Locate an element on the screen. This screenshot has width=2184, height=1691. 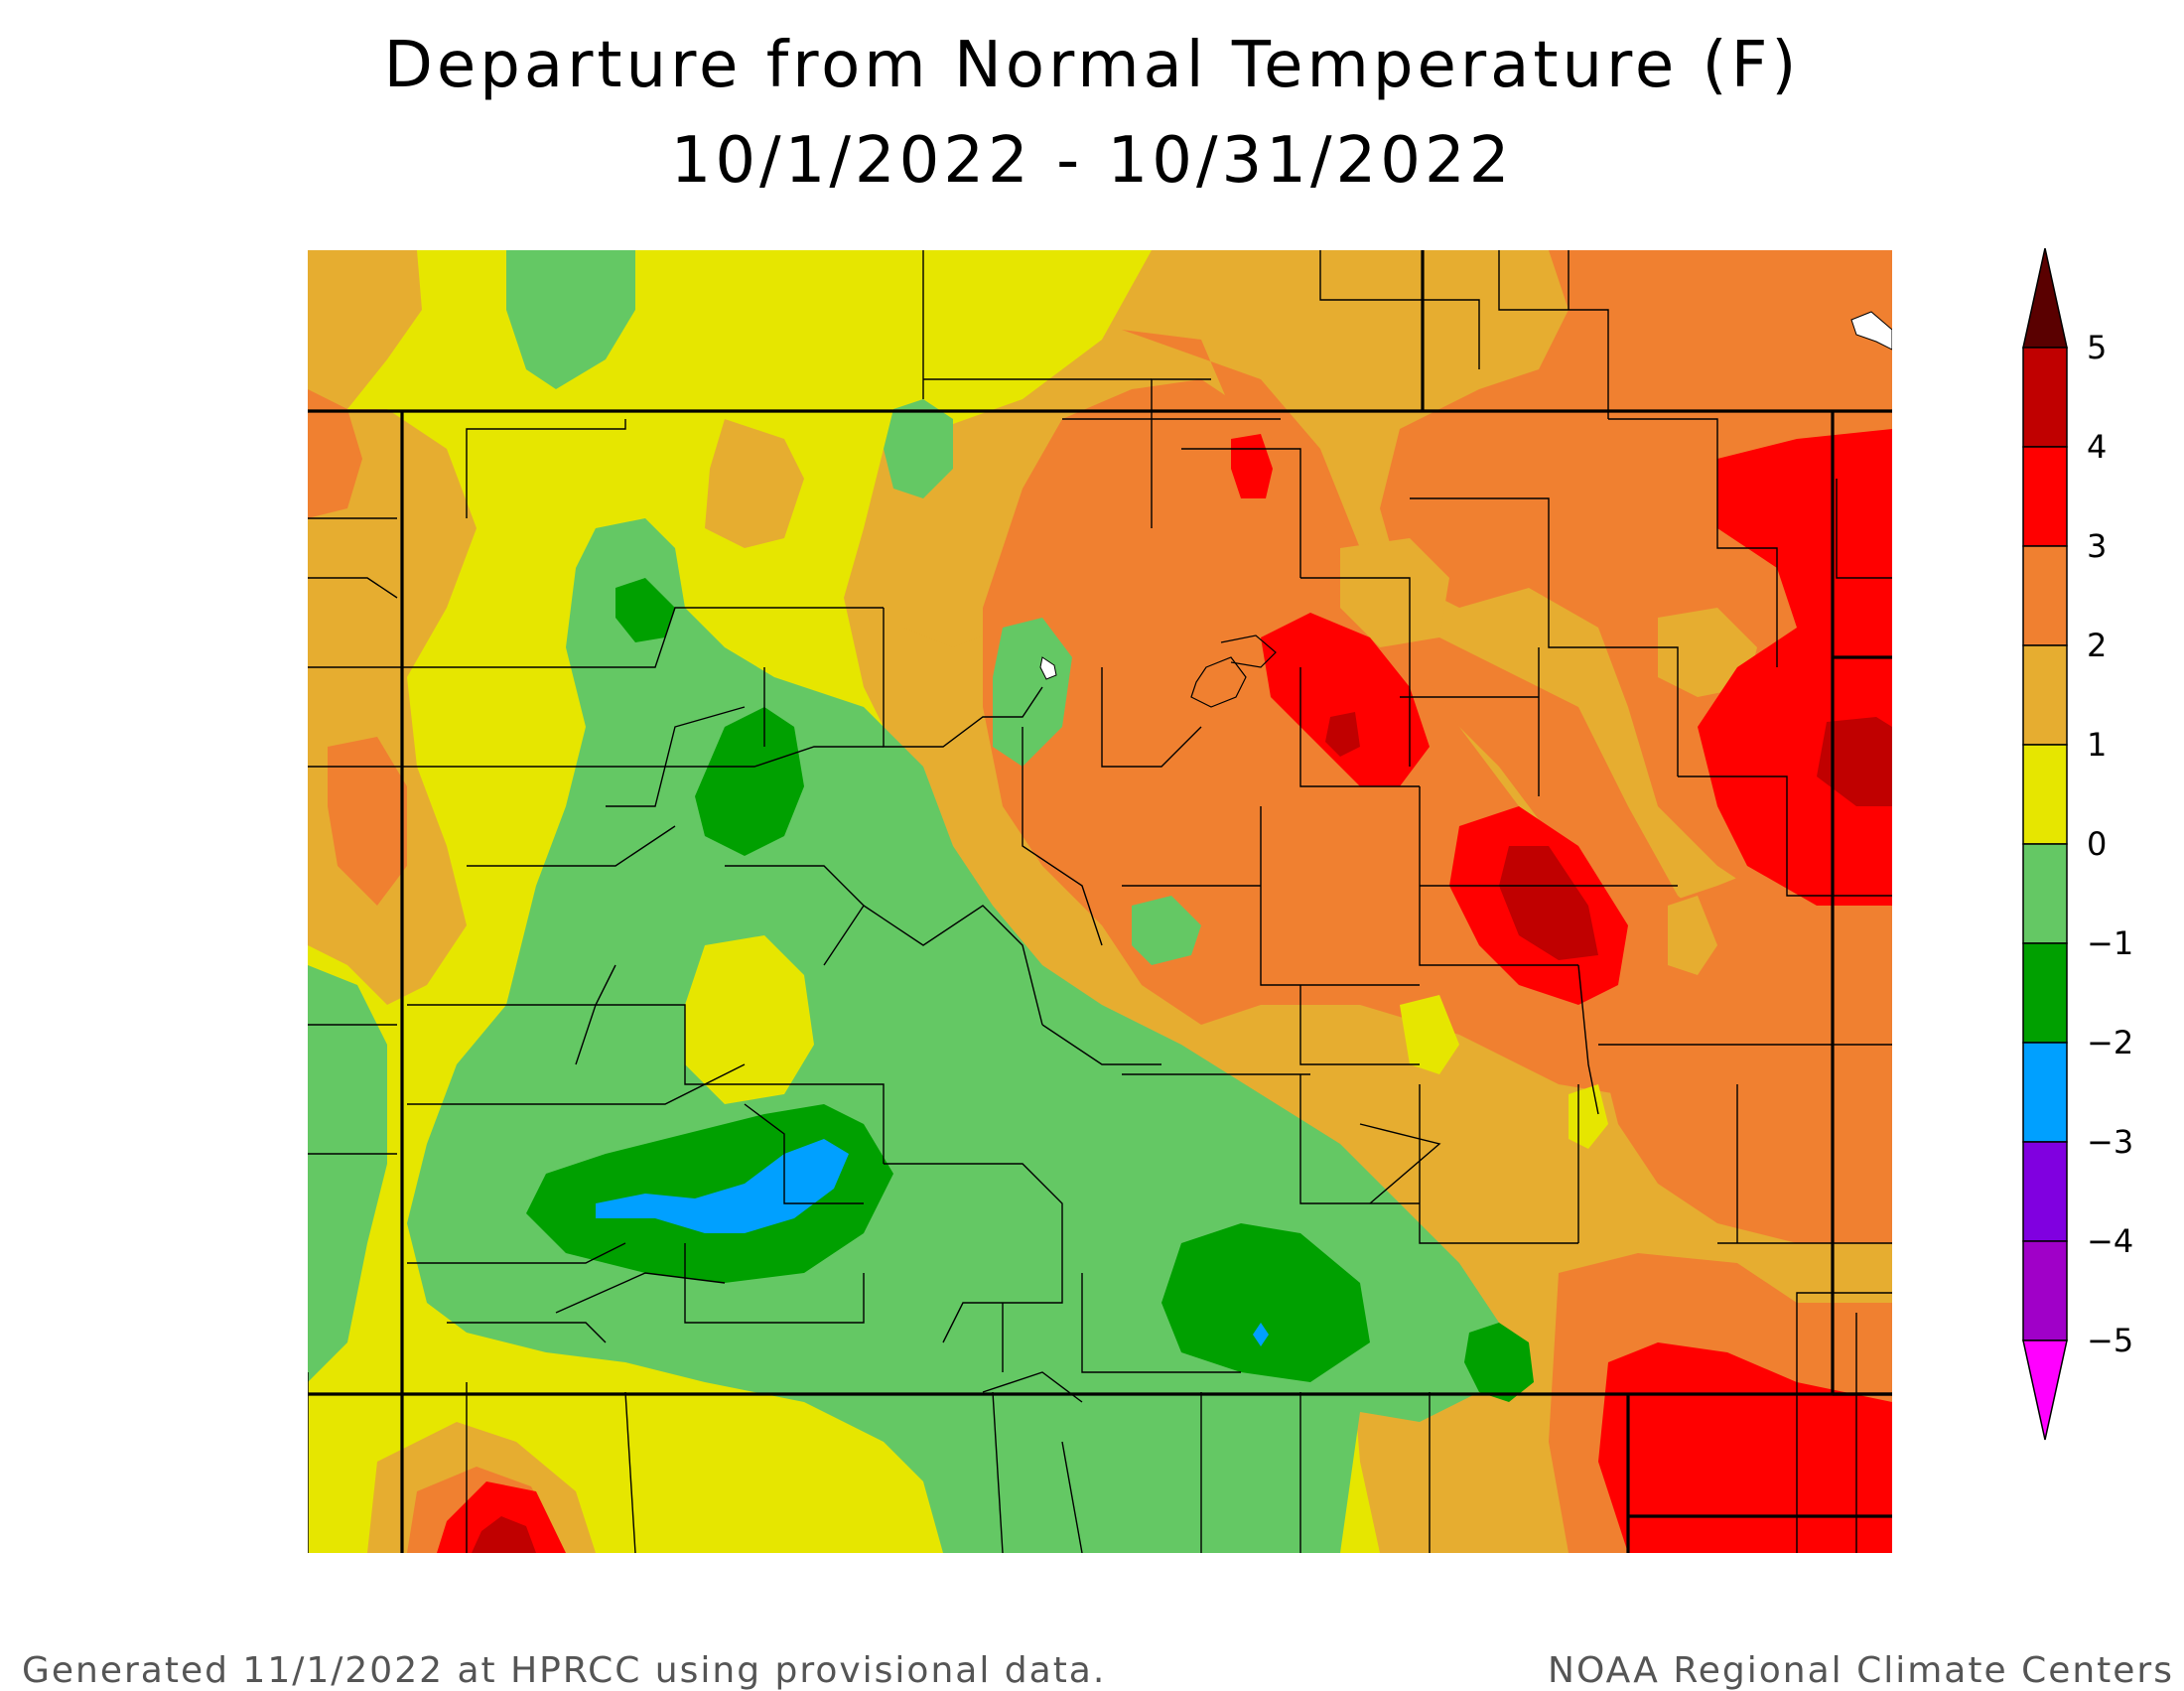
colorbar-svg is located at coordinates (2045, 844).